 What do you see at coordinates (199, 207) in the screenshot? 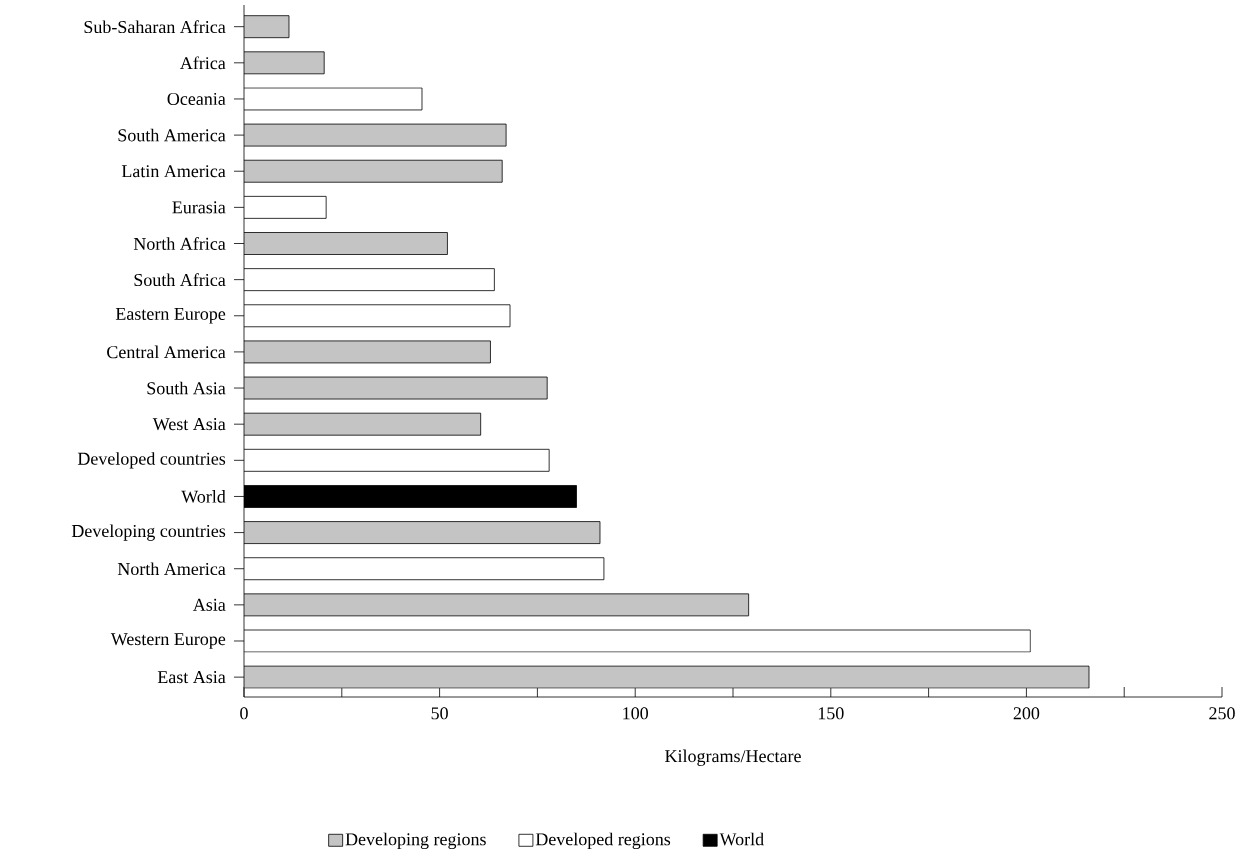
I see `y-tick-label: Eurasia` at bounding box center [199, 207].